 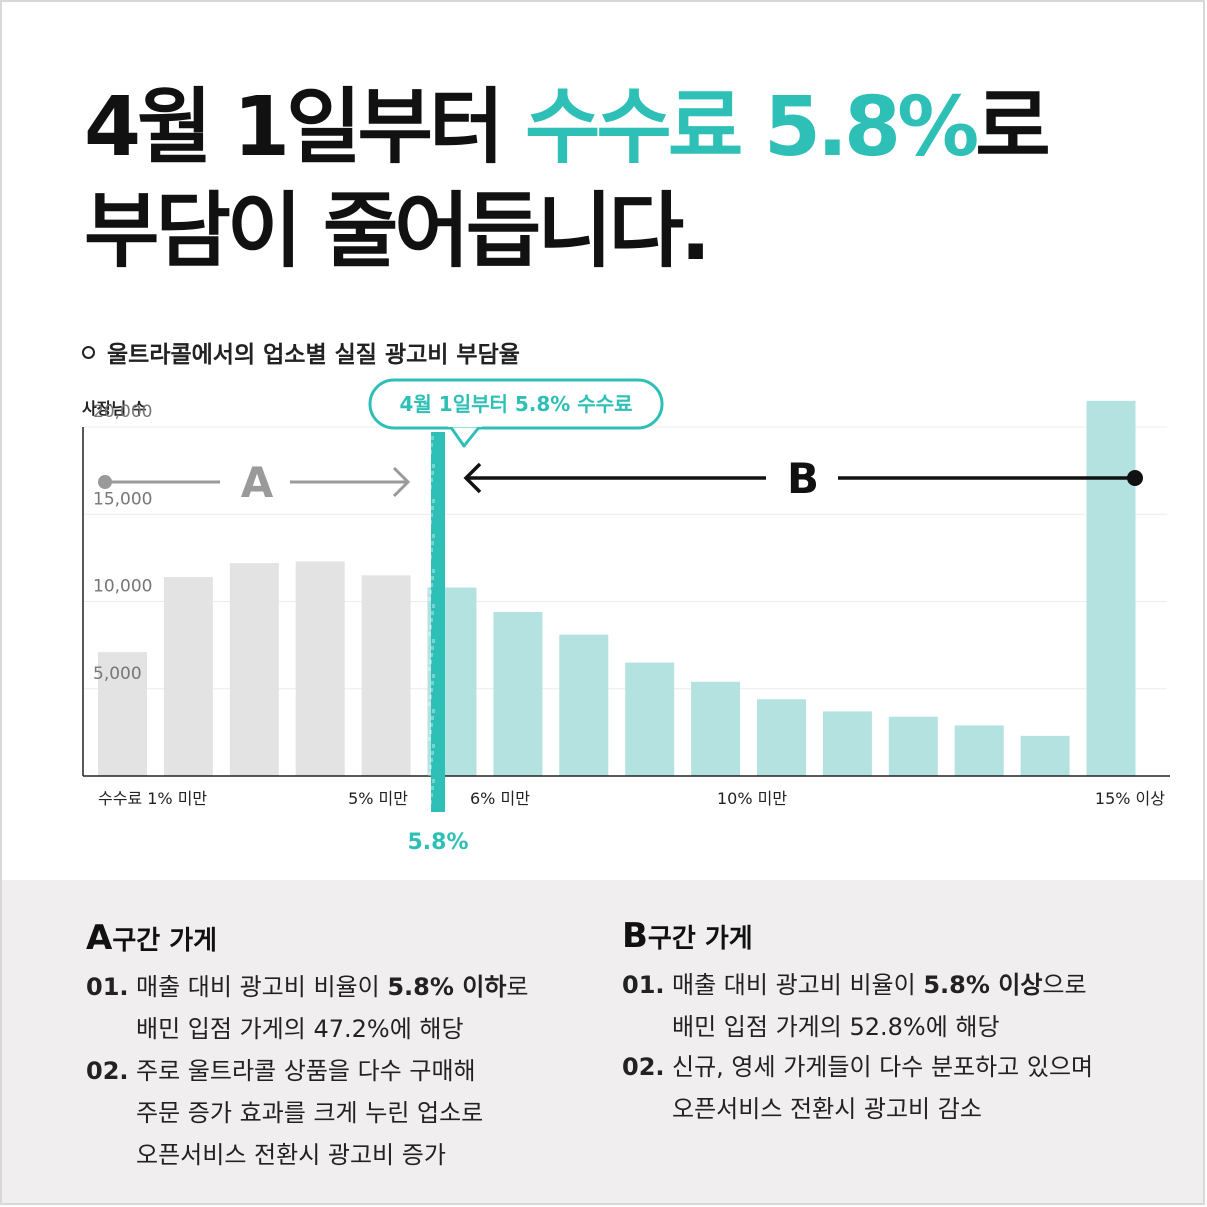 I want to click on callout-pointer, so click(x=465, y=436).